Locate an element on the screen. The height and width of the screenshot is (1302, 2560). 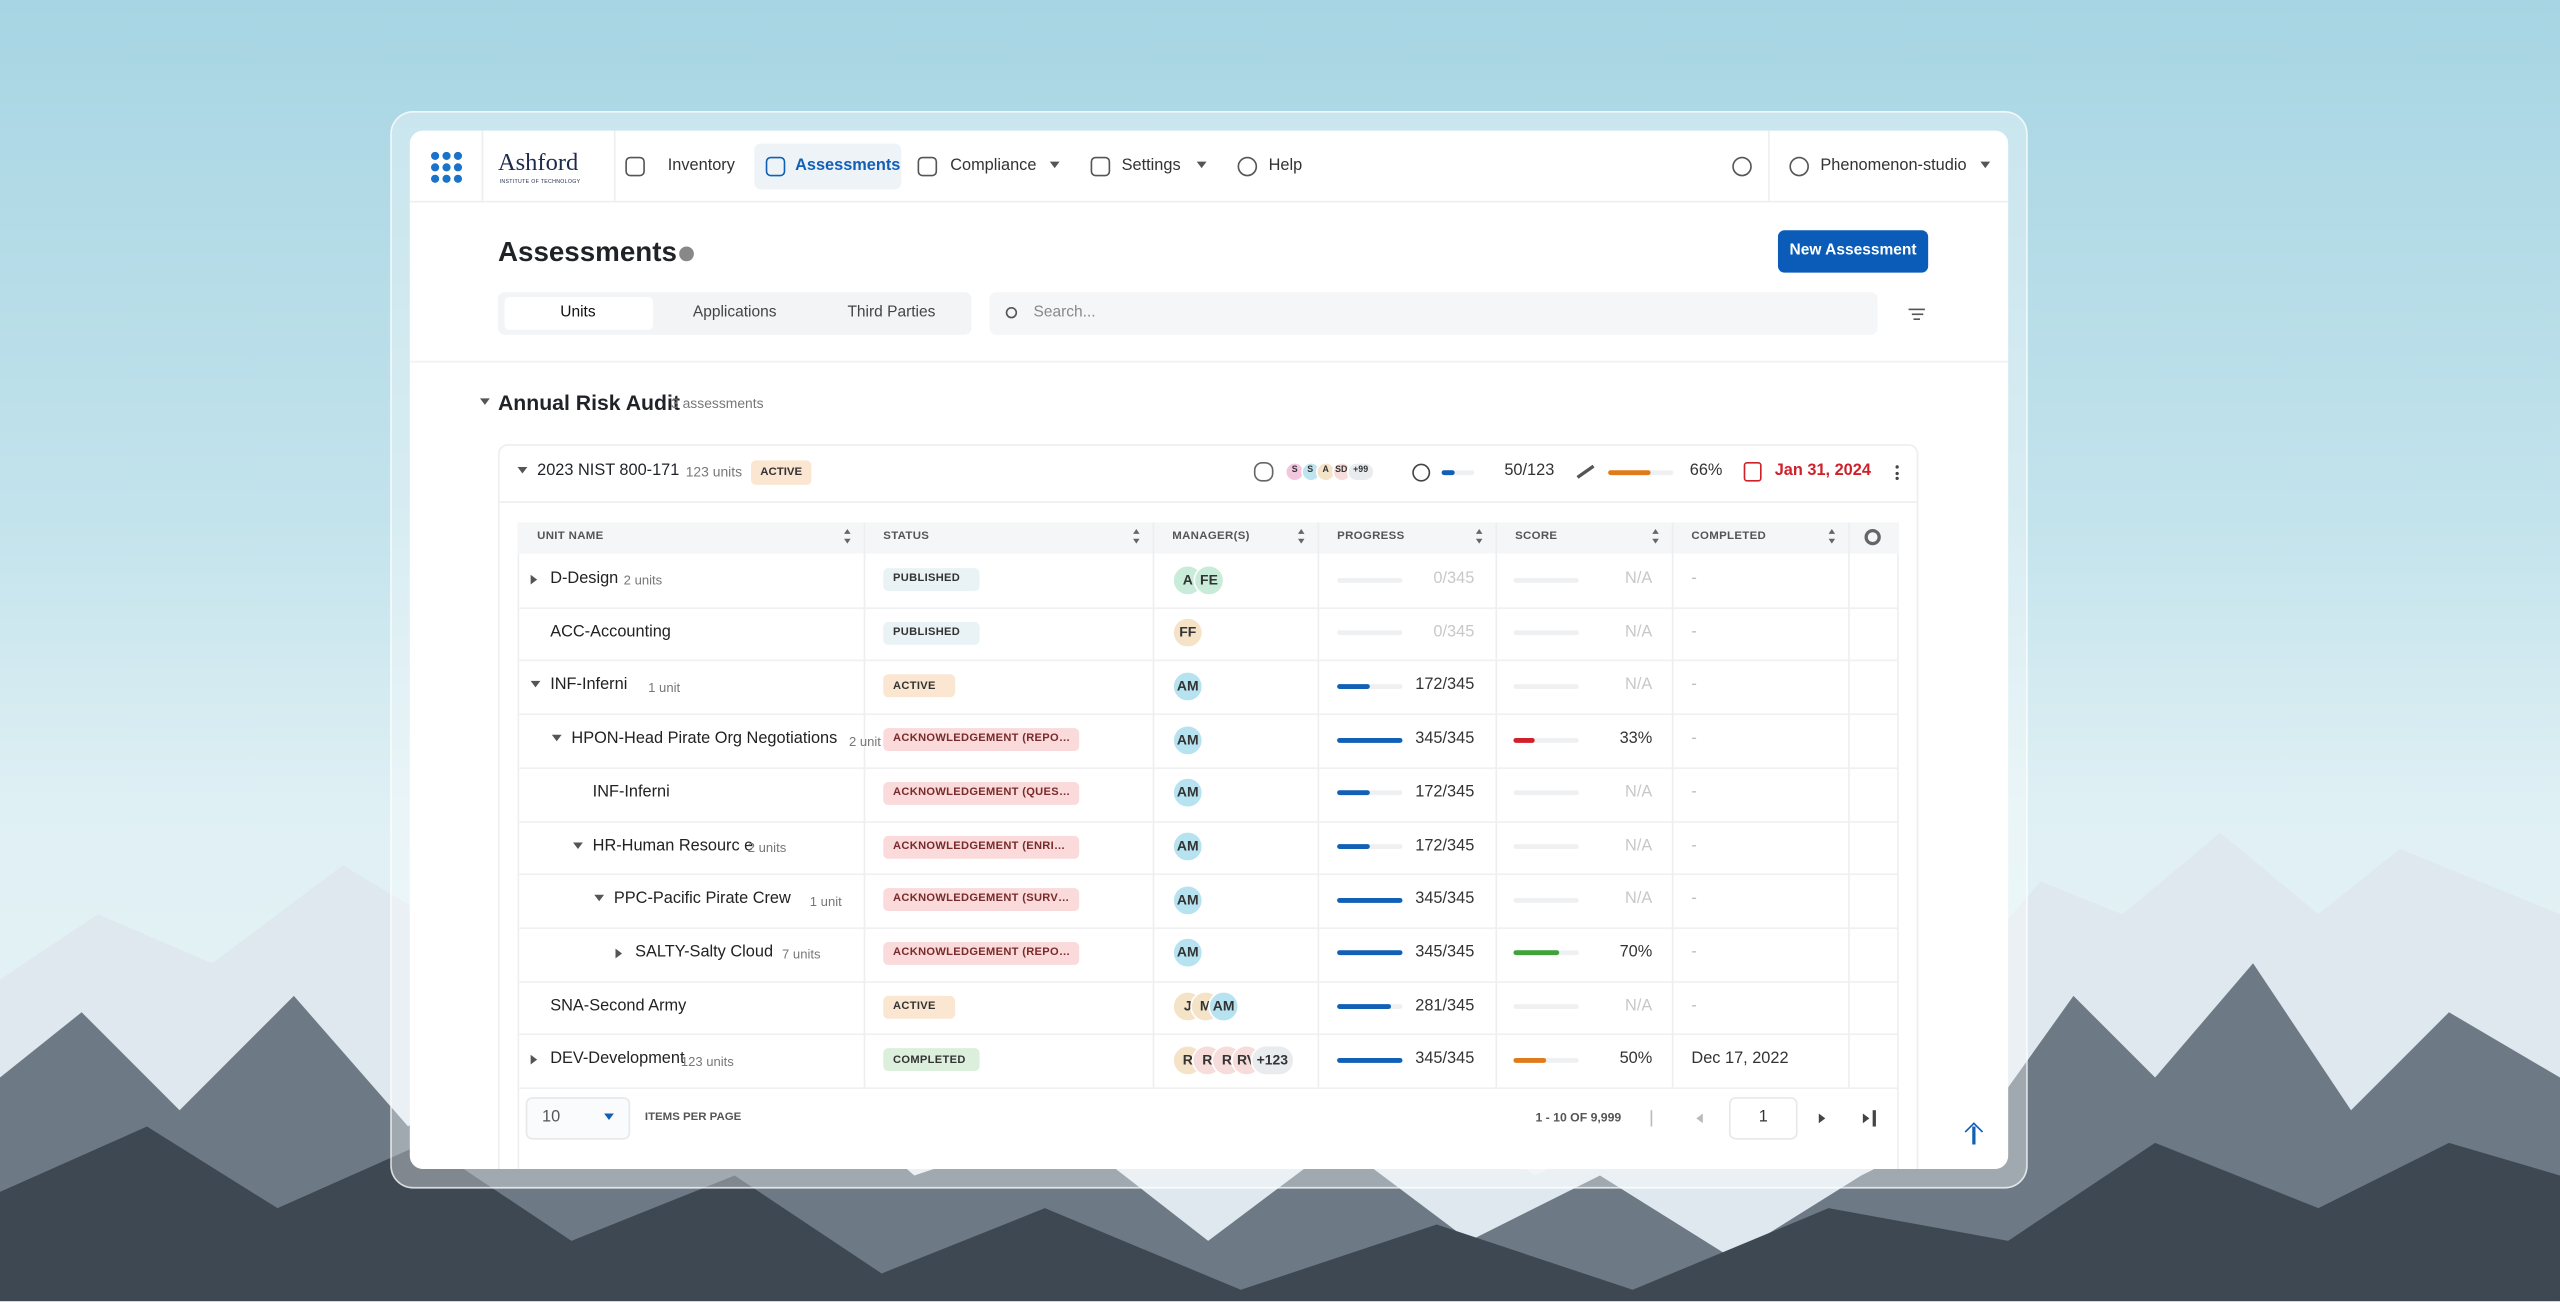
score-label: 70% is located at coordinates (1636, 952).